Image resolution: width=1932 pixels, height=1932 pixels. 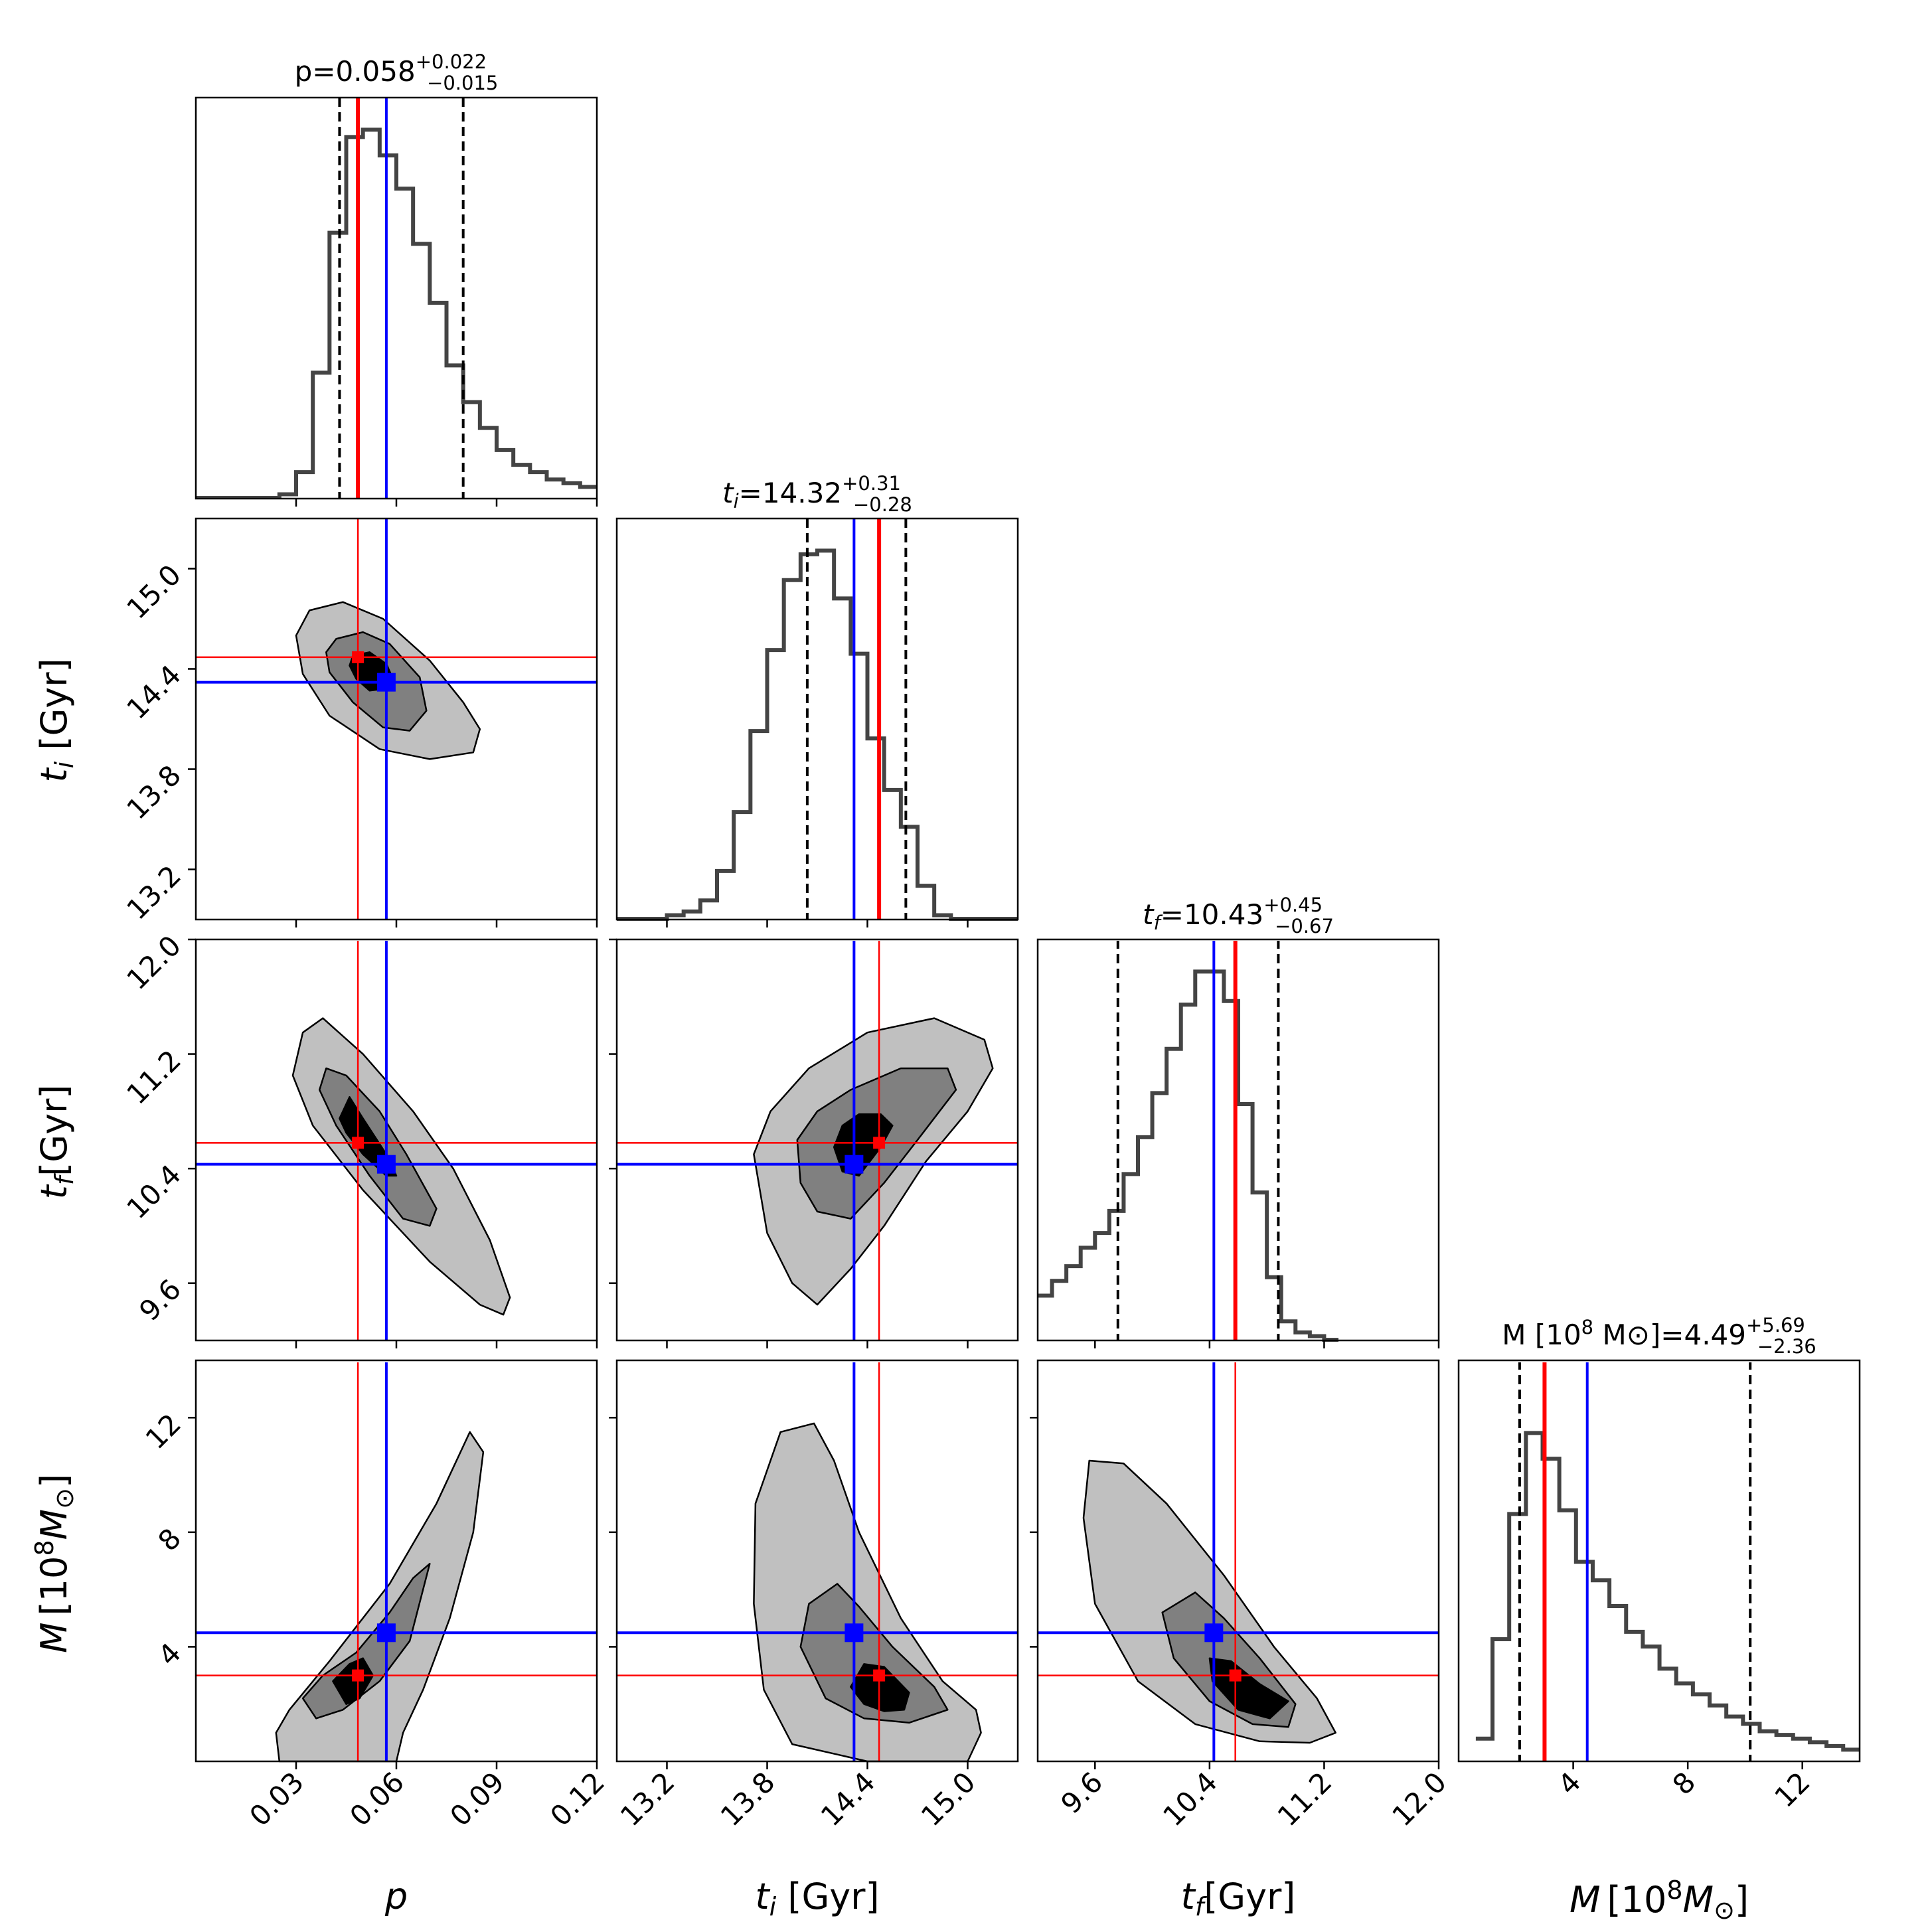 I want to click on panel-hist-p, so click(x=396, y=298).